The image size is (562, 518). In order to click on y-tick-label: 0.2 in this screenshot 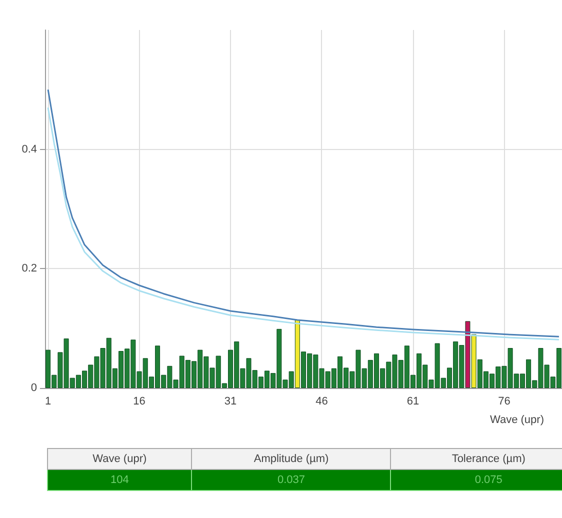, I will do `click(29, 268)`.